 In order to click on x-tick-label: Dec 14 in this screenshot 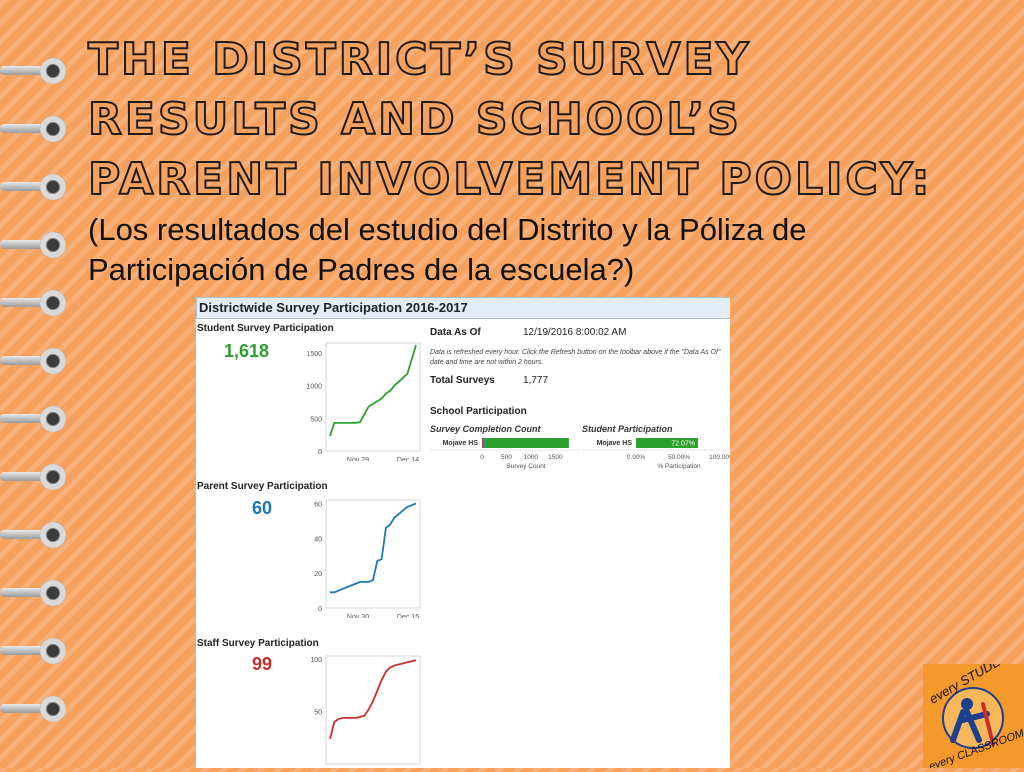, I will do `click(408, 459)`.